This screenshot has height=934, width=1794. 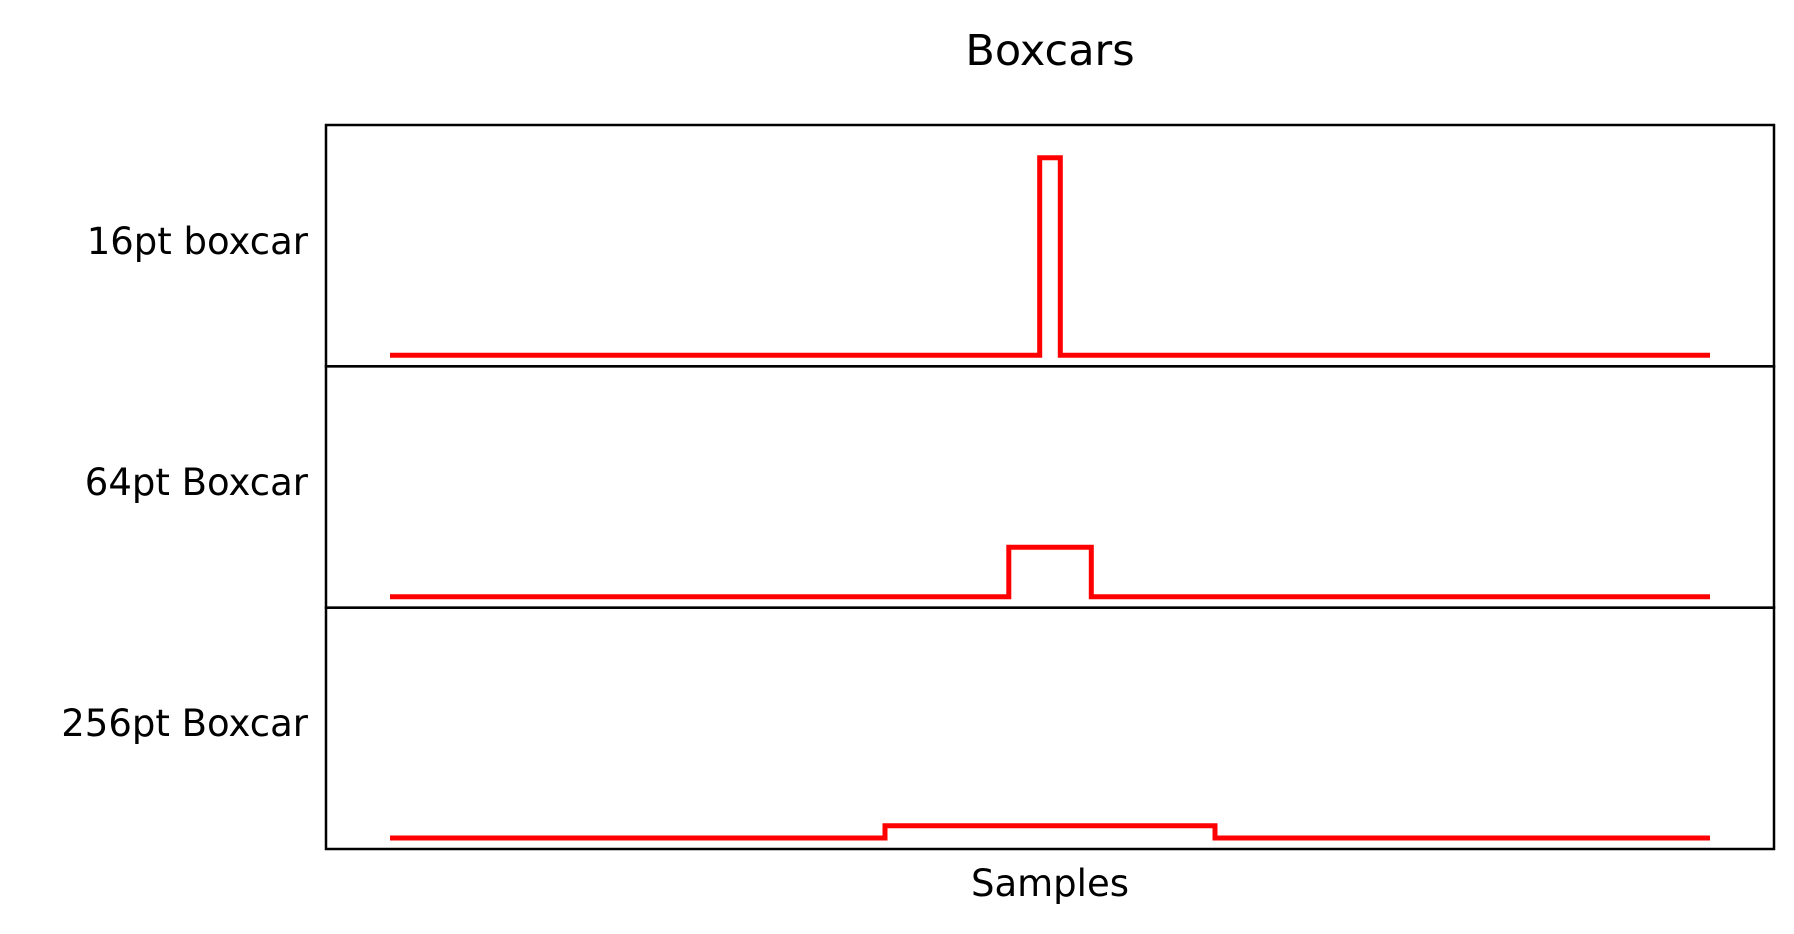 I want to click on panel-2-boxcar-line, so click(x=1050, y=572).